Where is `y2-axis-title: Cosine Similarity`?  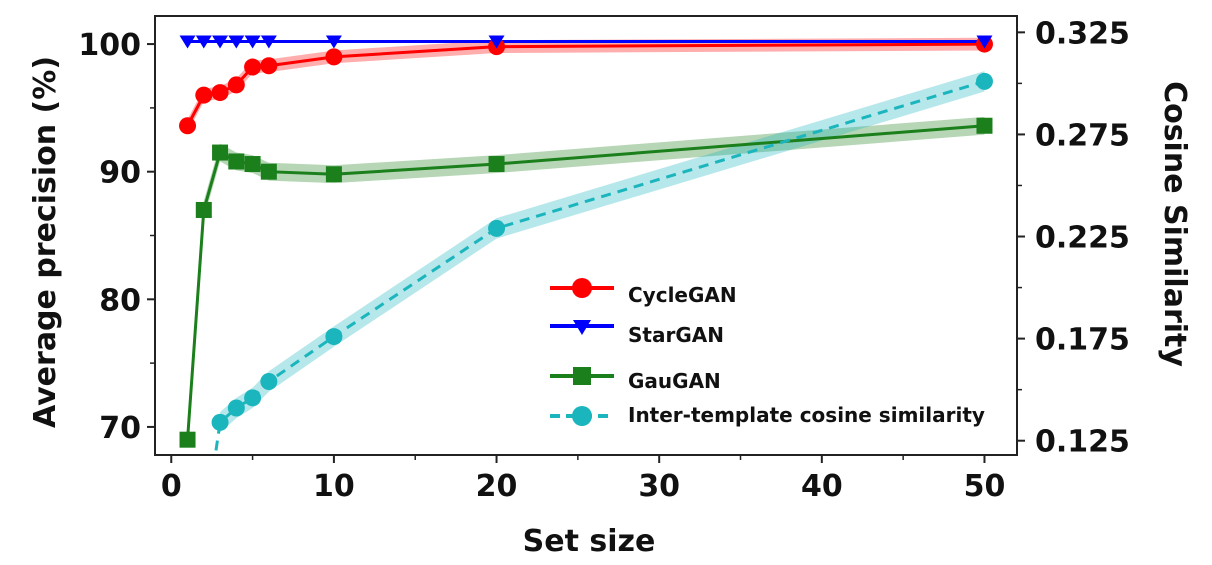
y2-axis-title: Cosine Similarity is located at coordinates (1174, 224).